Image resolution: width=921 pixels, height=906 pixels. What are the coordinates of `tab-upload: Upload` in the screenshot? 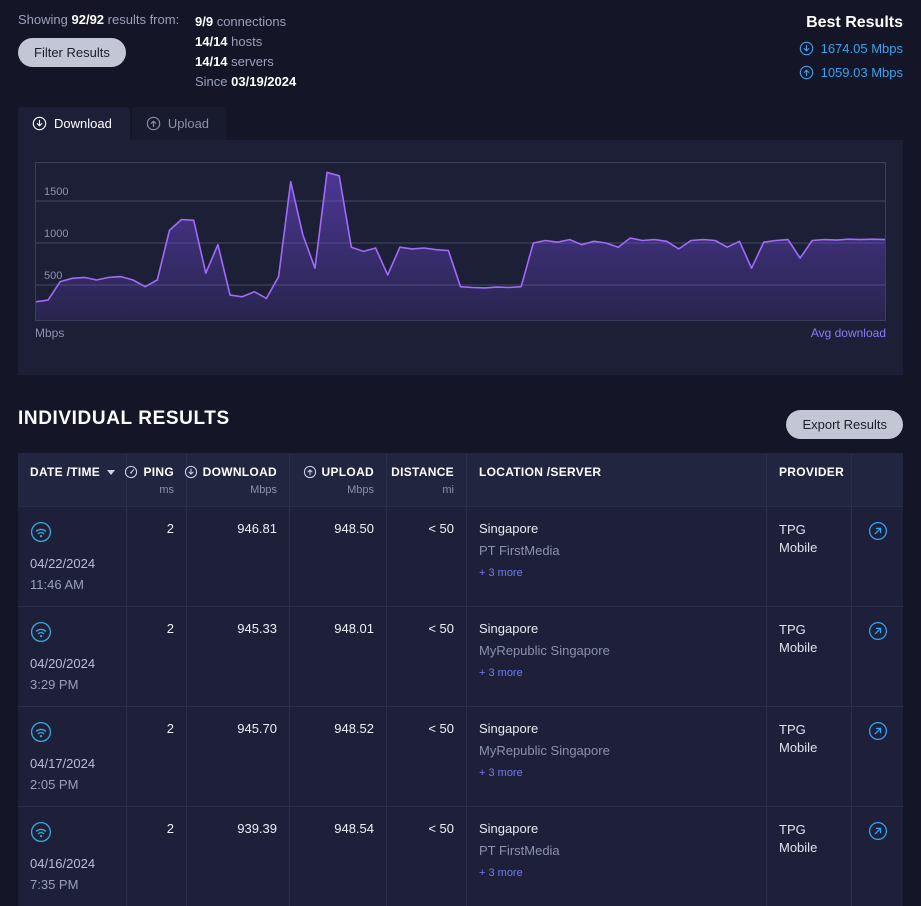 It's located at (179, 123).